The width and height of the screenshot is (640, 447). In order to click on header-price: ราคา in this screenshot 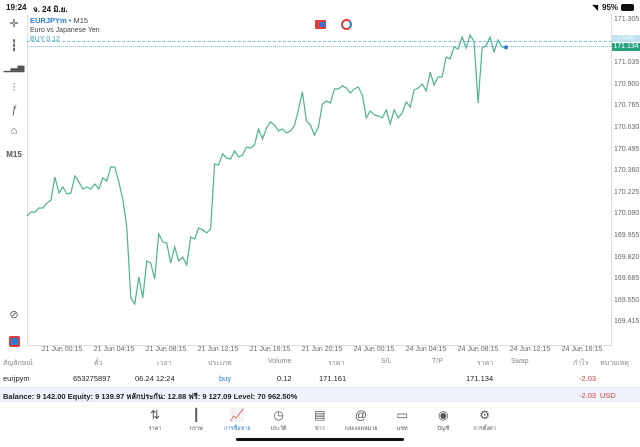, I will do `click(485, 363)`.